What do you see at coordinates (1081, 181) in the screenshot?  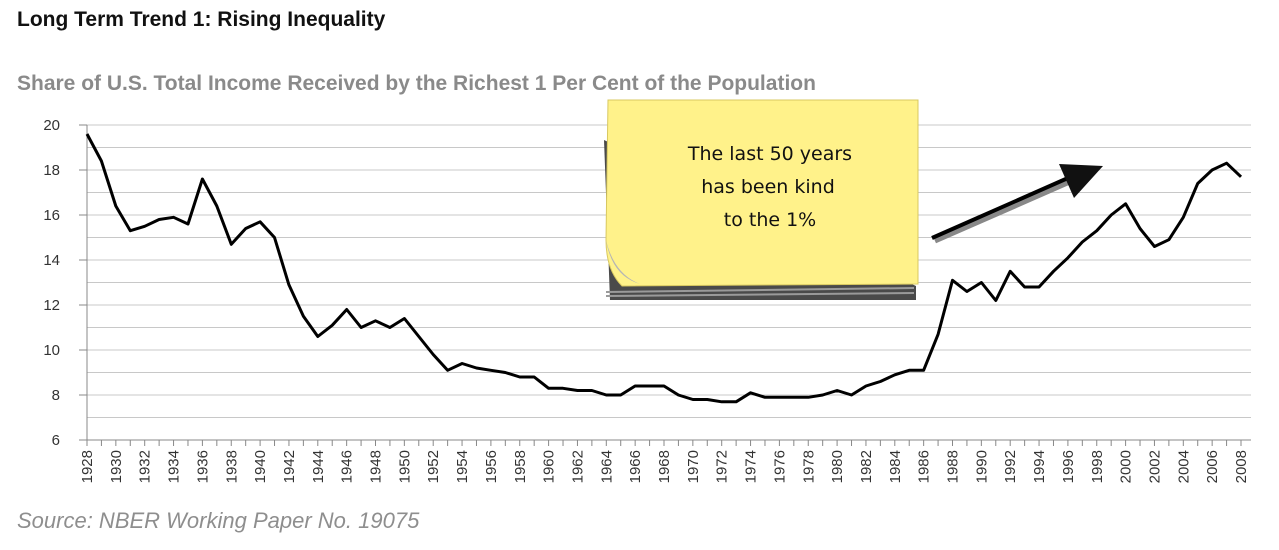 I see `arrow-head` at bounding box center [1081, 181].